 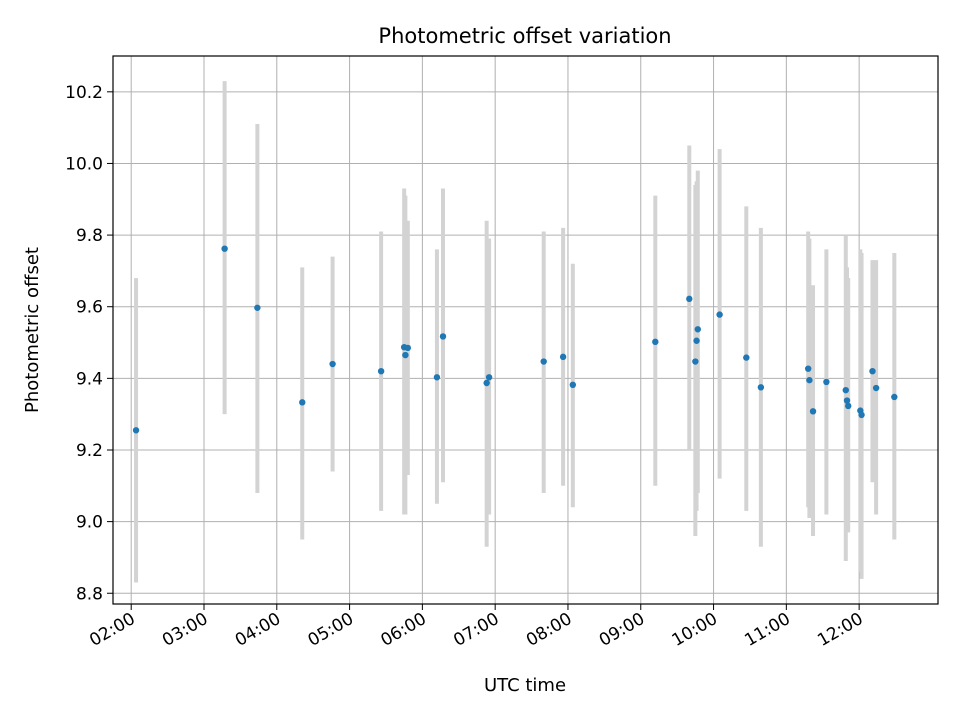 What do you see at coordinates (89, 451) in the screenshot?
I see `y-tick-label: 9.2` at bounding box center [89, 451].